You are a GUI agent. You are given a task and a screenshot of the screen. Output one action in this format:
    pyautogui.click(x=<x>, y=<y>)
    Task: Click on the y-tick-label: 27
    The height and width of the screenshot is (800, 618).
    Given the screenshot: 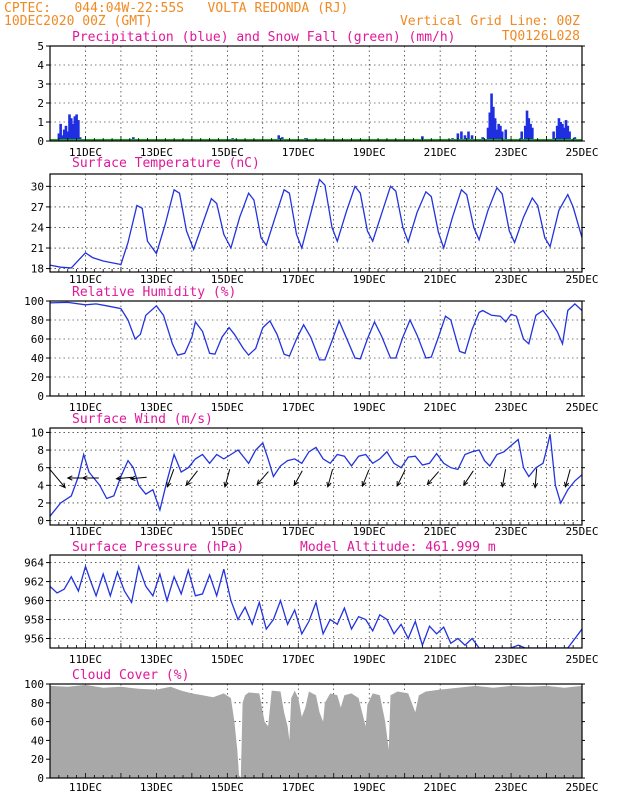 What is the action you would take?
    pyautogui.click(x=37, y=207)
    